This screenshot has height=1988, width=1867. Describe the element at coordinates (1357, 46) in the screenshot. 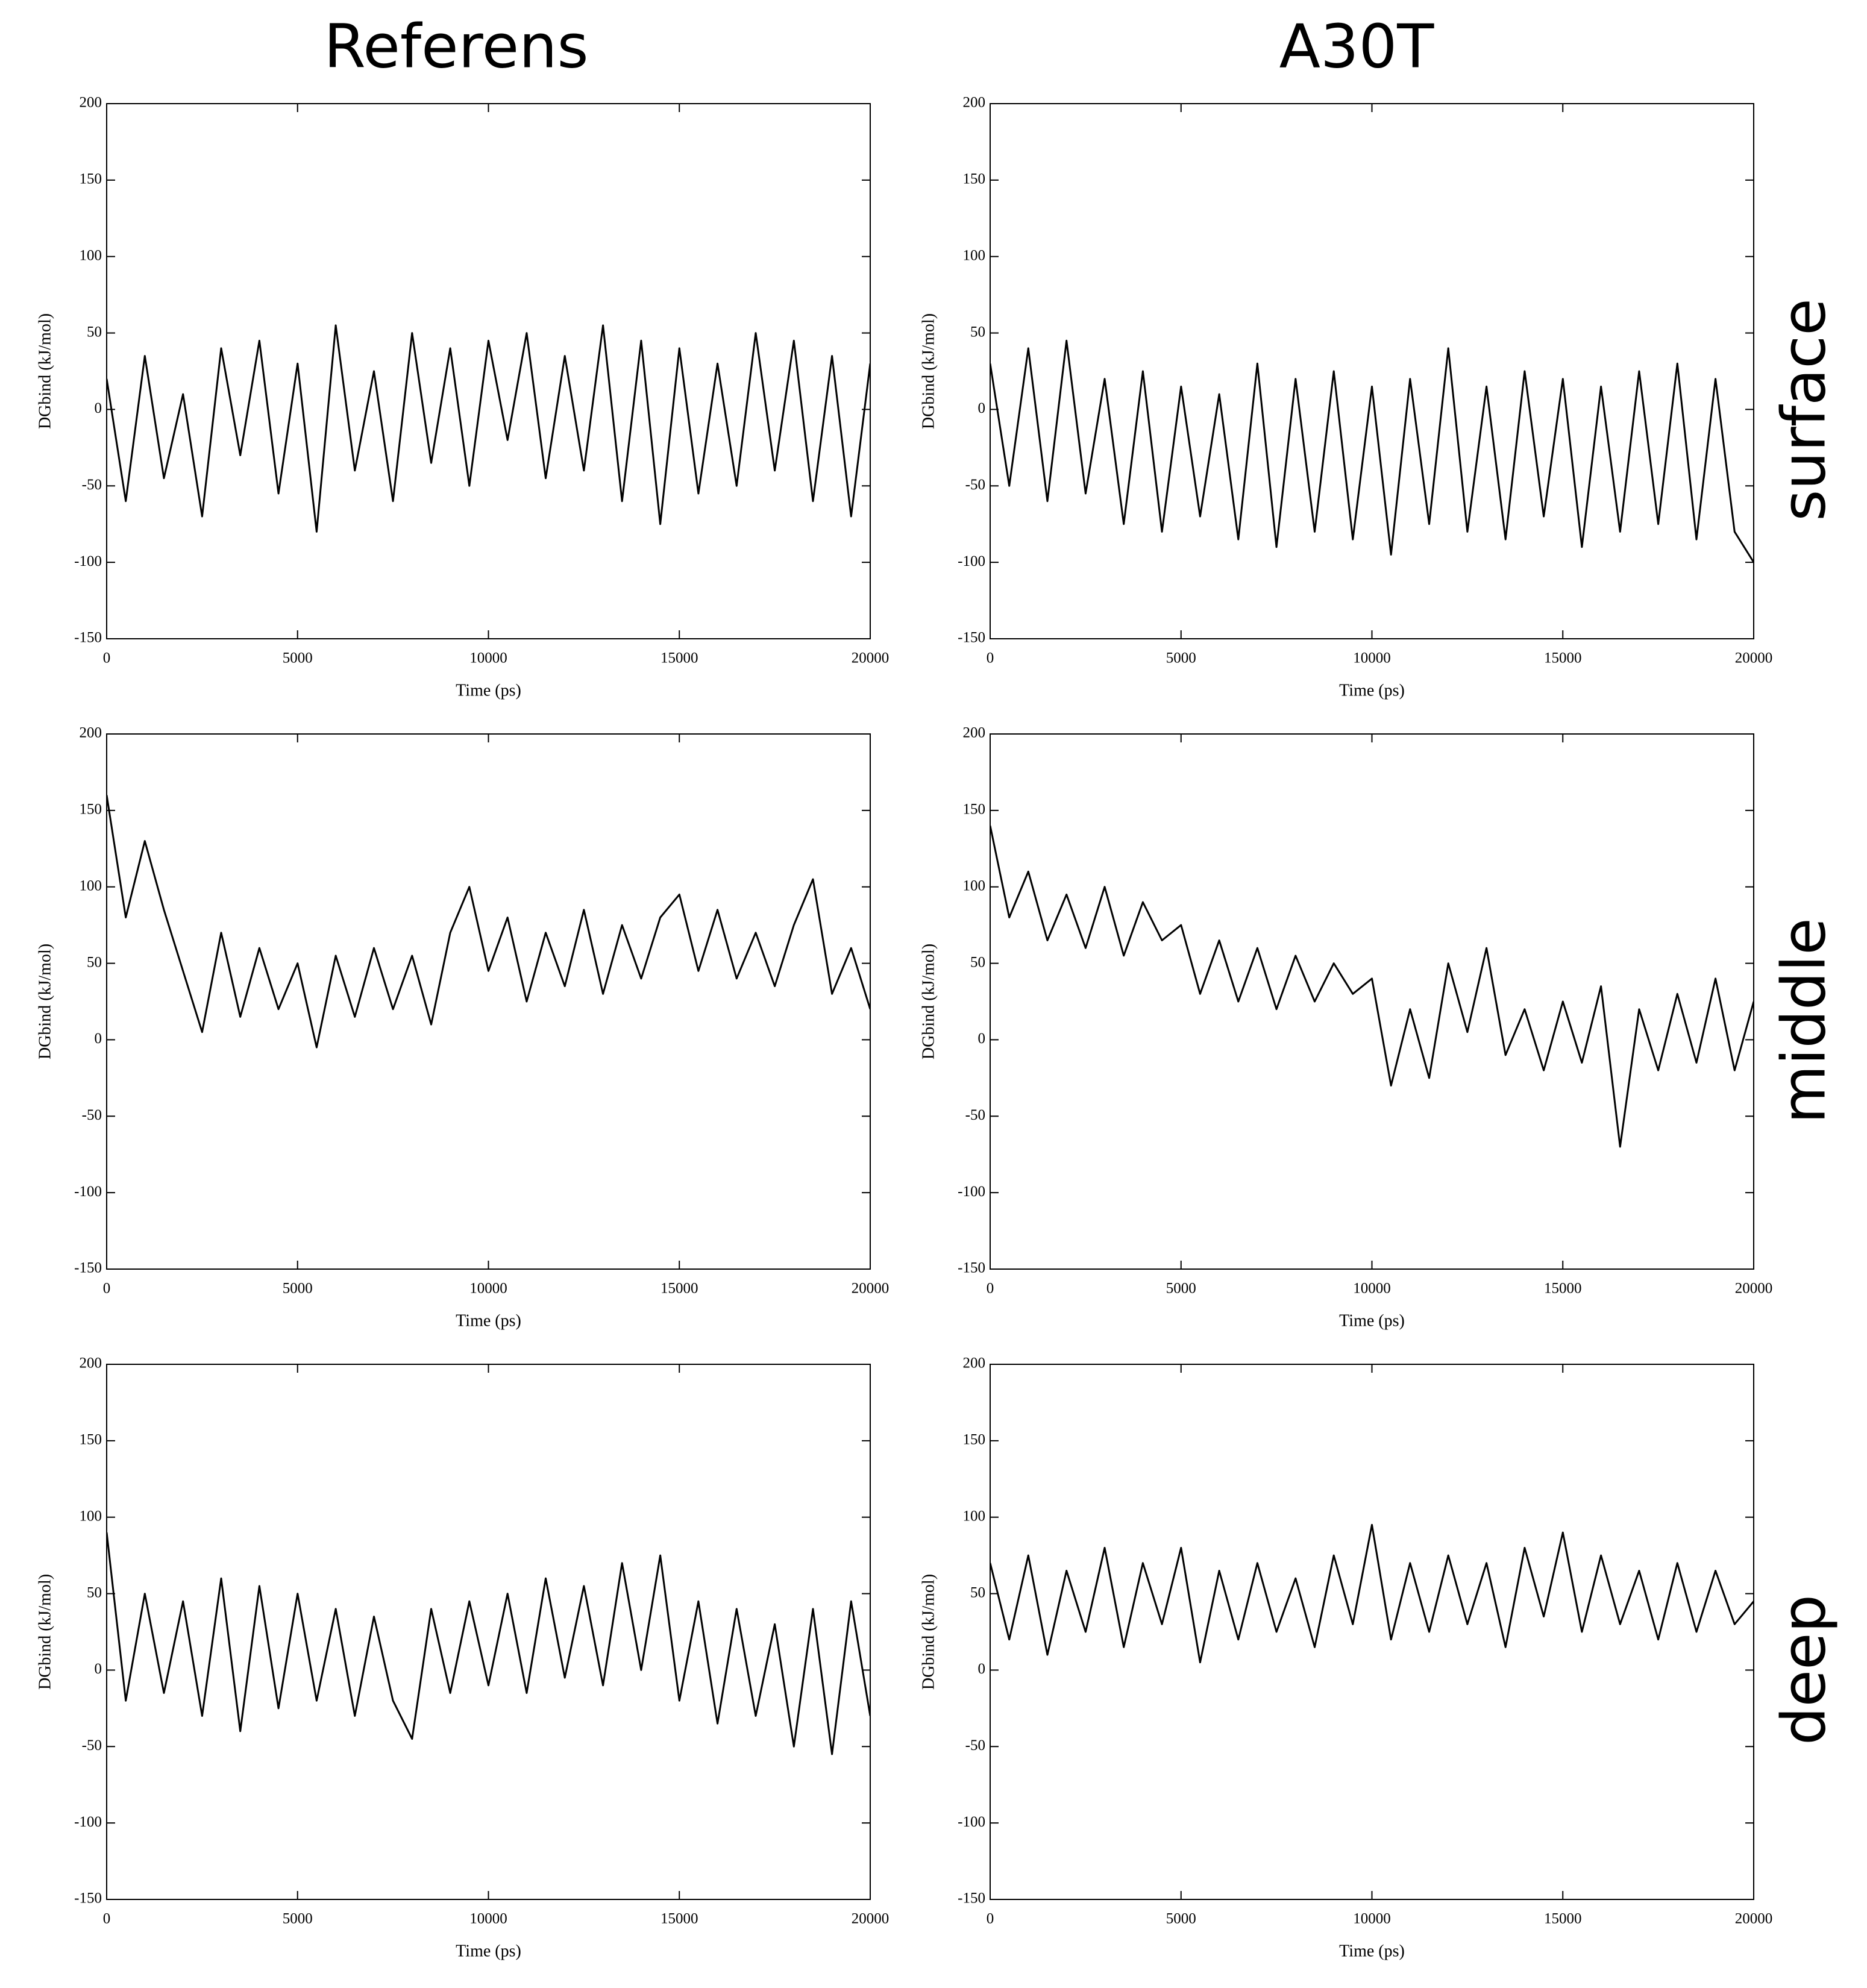

I see `column-title: A30T` at that location.